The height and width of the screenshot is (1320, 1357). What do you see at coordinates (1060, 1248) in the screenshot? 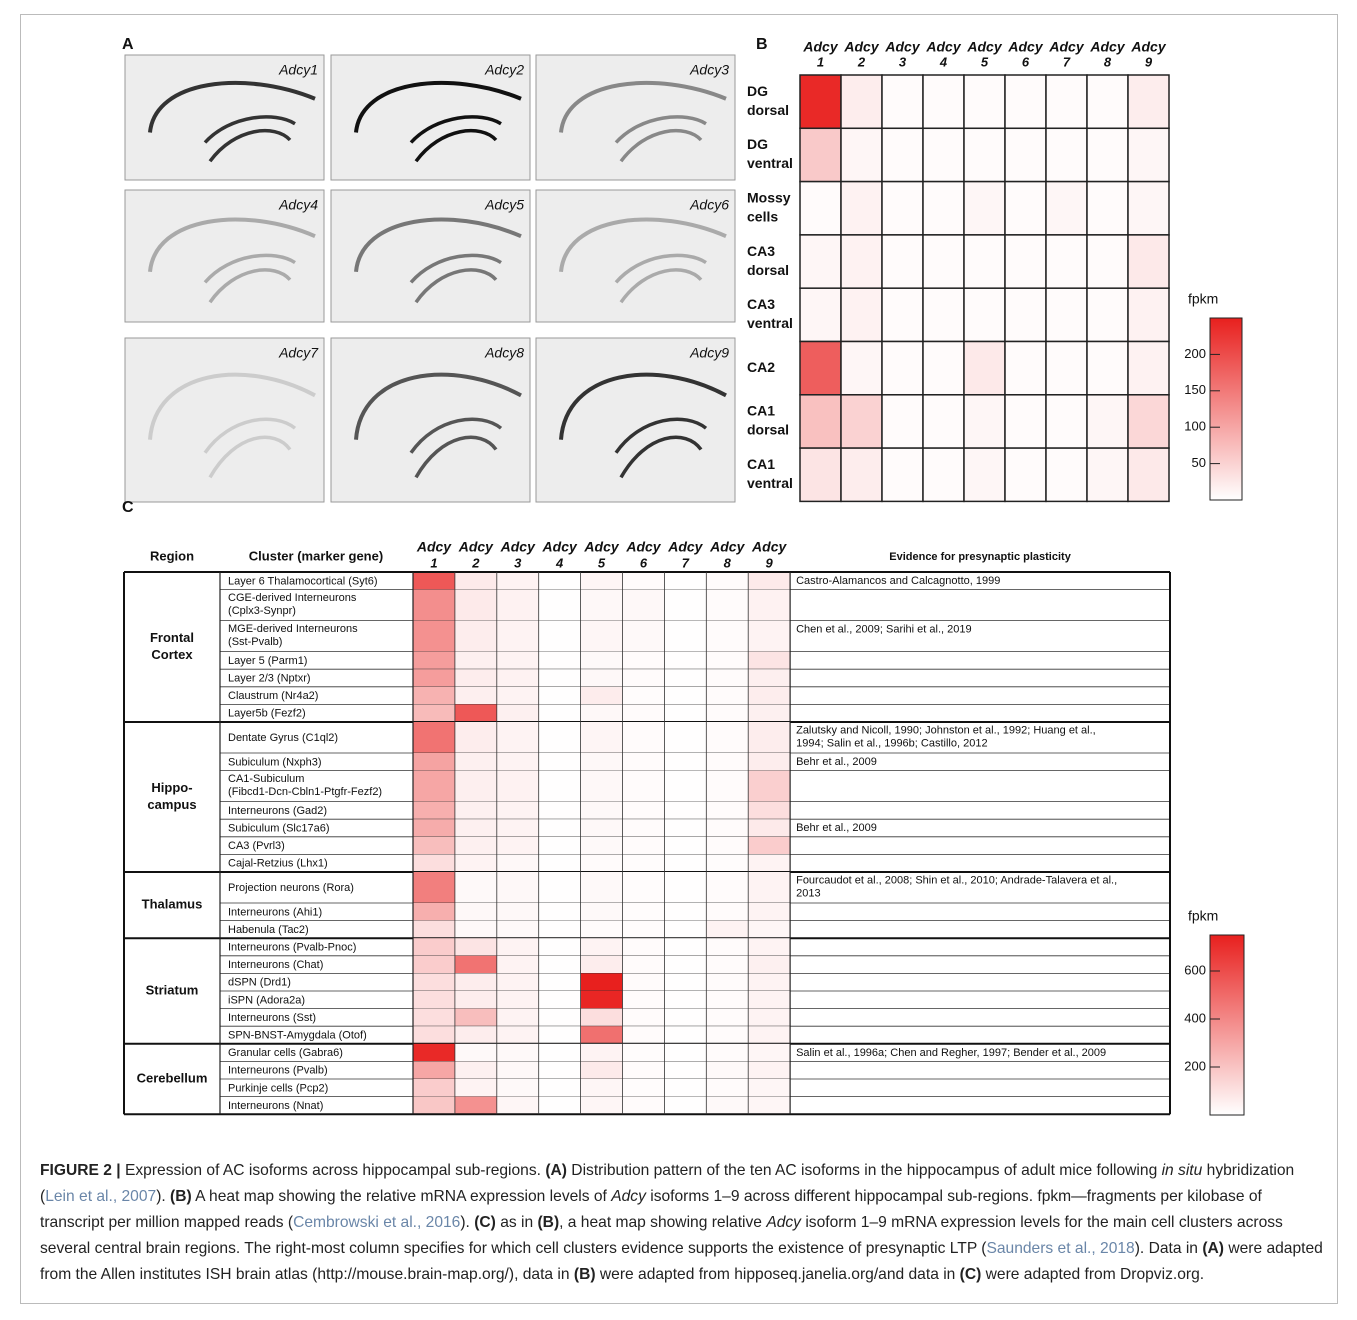
I see `caption-text: Saunders et al., 2018` at bounding box center [1060, 1248].